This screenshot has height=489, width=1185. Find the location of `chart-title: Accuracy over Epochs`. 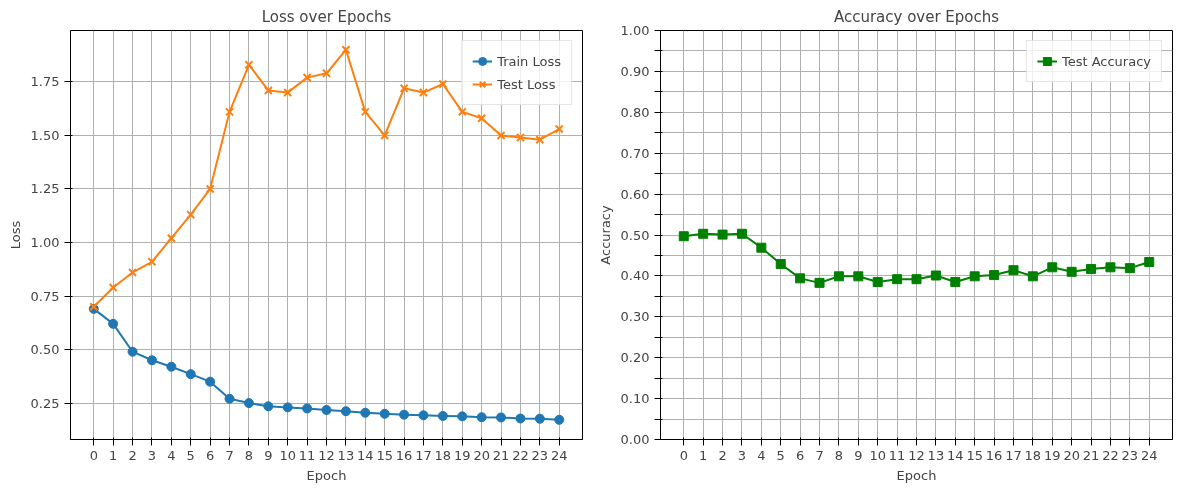

chart-title: Accuracy over Epochs is located at coordinates (916, 16).